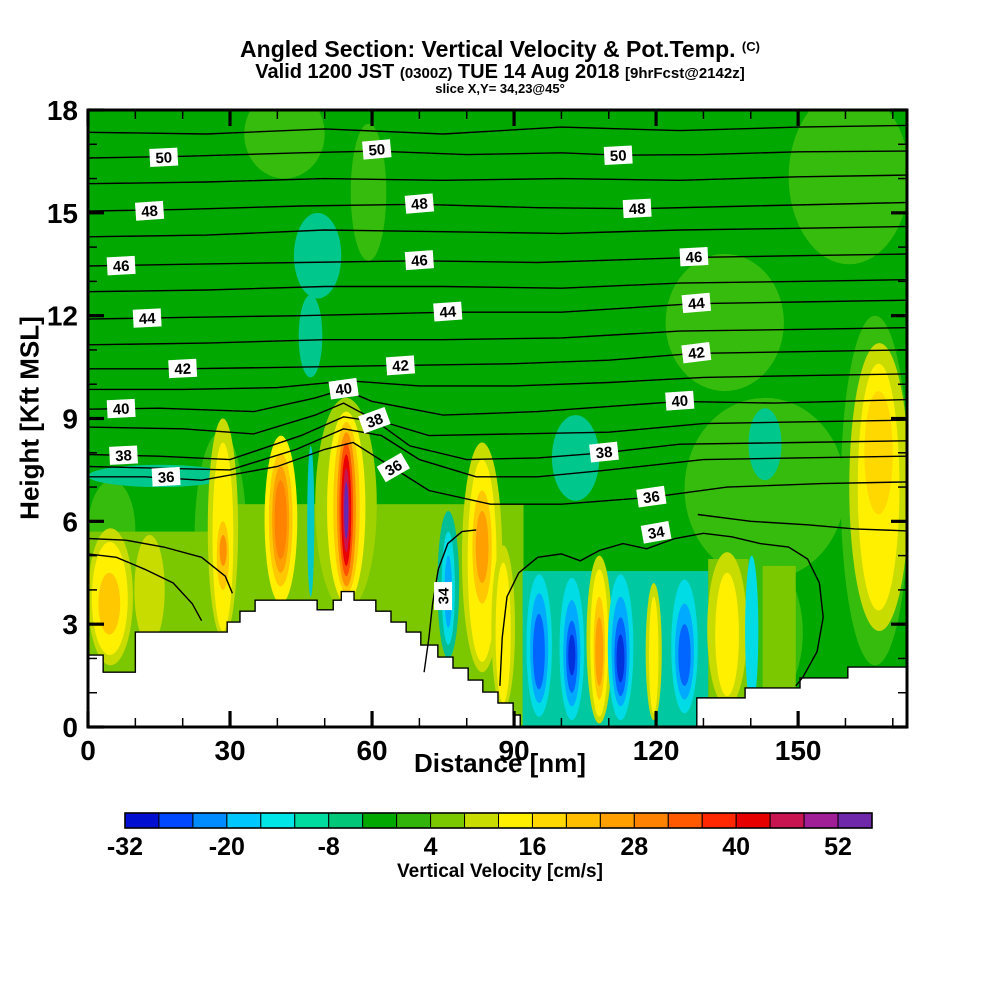 The height and width of the screenshot is (1000, 1000). Describe the element at coordinates (70, 624) in the screenshot. I see `svg-text: 3` at that location.